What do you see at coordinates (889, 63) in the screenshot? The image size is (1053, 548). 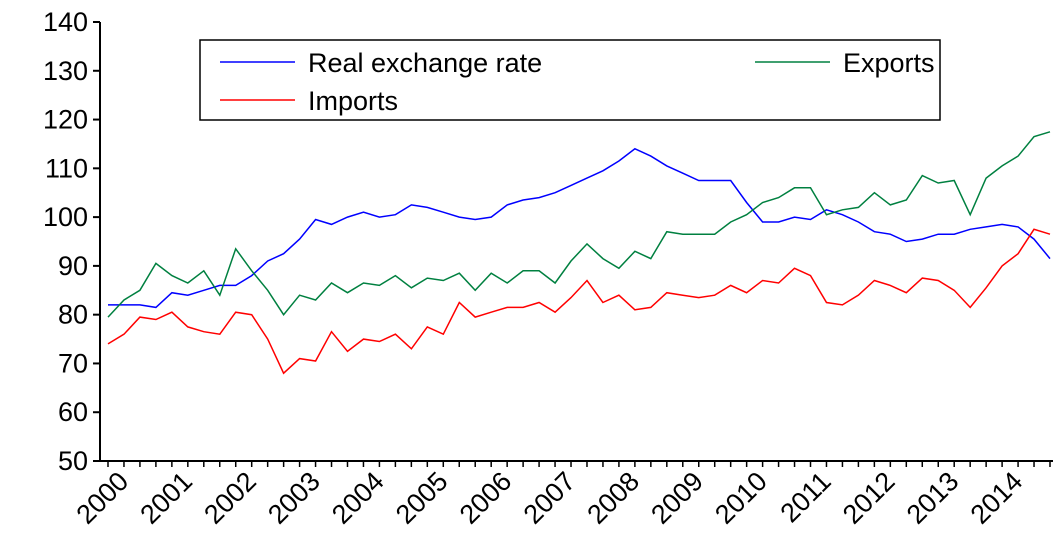 I see `legend-label: Exports` at bounding box center [889, 63].